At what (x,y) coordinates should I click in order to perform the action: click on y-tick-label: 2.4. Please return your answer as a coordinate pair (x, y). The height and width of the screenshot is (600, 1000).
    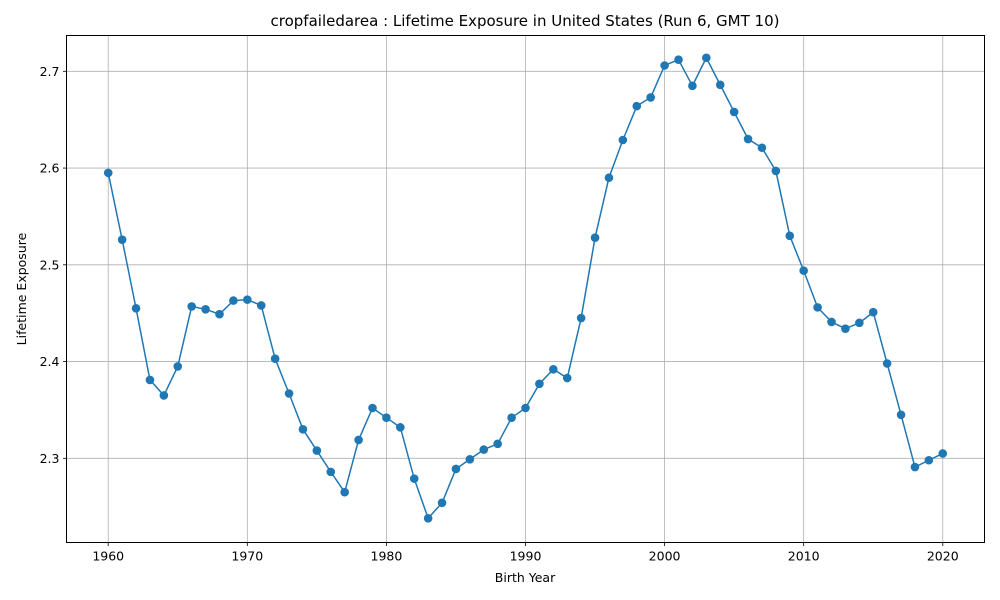
    Looking at the image, I should click on (50, 361).